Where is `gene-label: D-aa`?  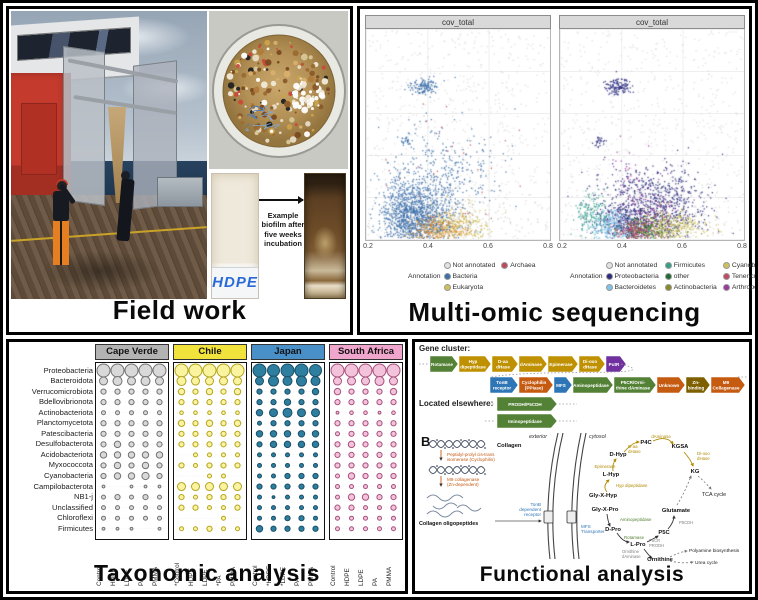
gene-label: D-aa is located at coordinates (503, 361).